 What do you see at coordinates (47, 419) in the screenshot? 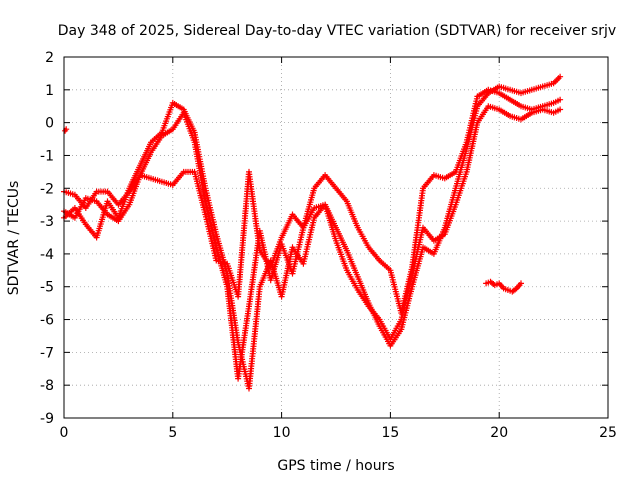
I see `y-tick-label: -9` at bounding box center [47, 419].